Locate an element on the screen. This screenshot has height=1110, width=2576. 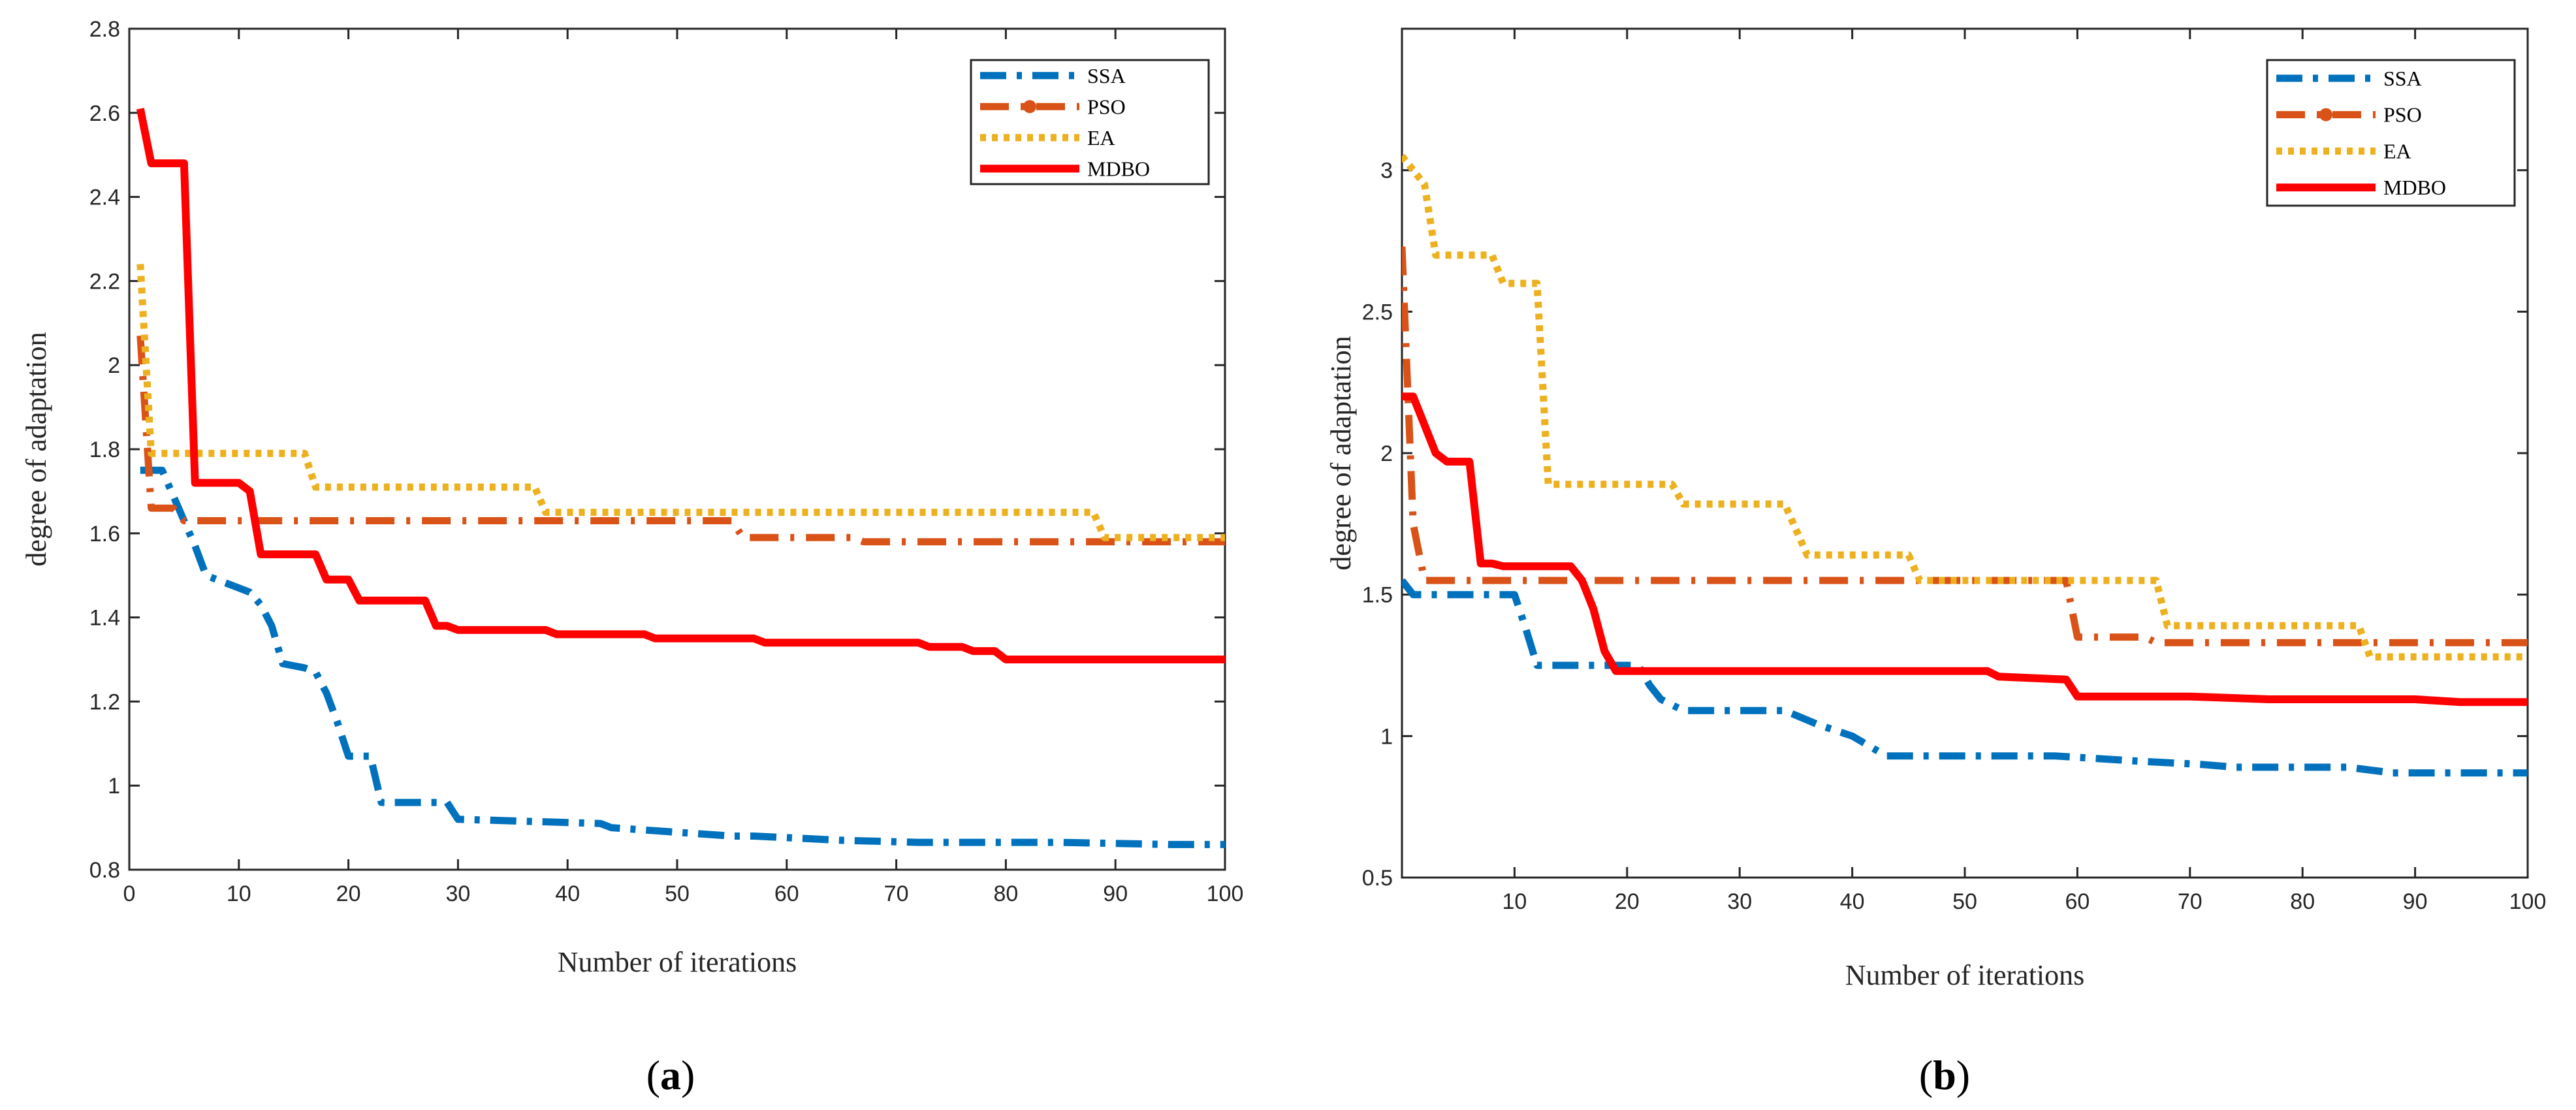
y-tick-label: 2.2 is located at coordinates (104, 281).